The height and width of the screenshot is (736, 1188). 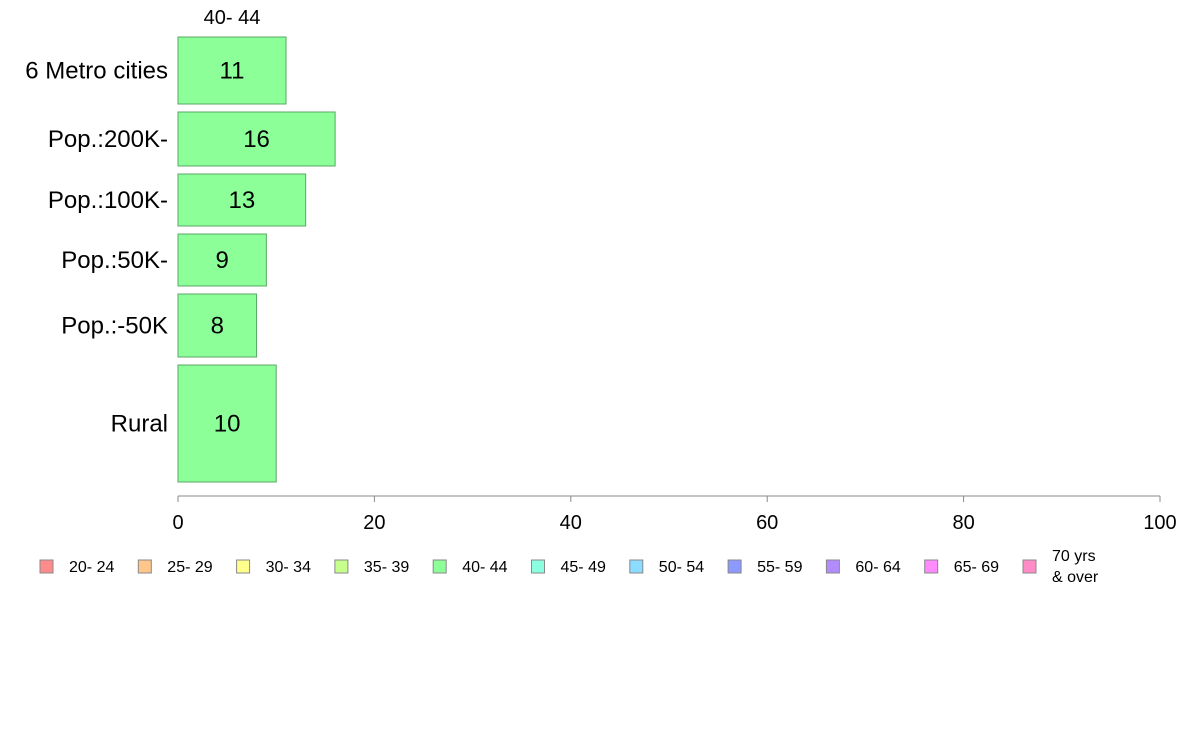 What do you see at coordinates (288, 567) in the screenshot?
I see `legend-label: 30- 34` at bounding box center [288, 567].